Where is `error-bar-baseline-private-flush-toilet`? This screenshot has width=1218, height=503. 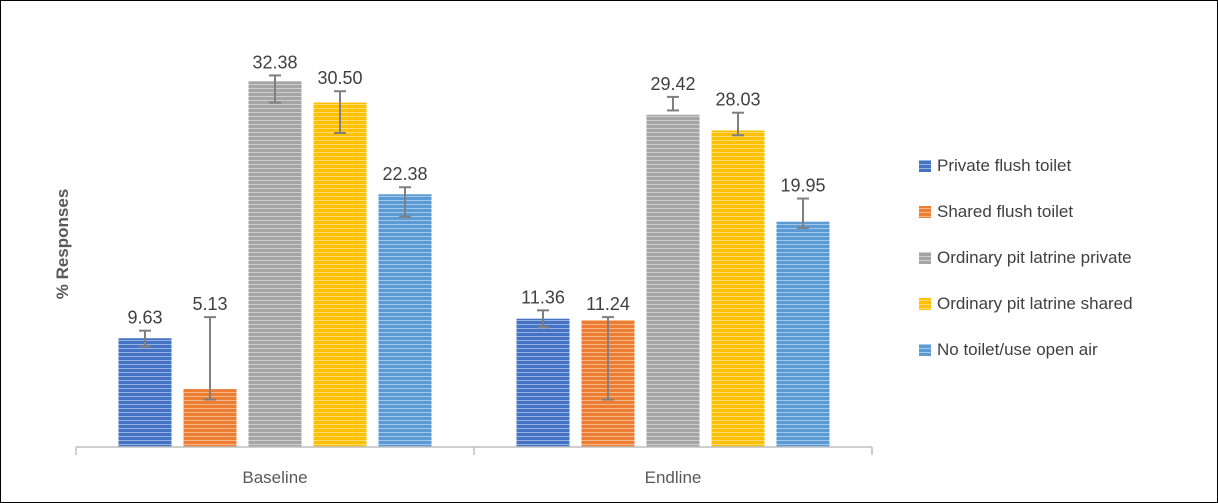 error-bar-baseline-private-flush-toilet is located at coordinates (145, 338).